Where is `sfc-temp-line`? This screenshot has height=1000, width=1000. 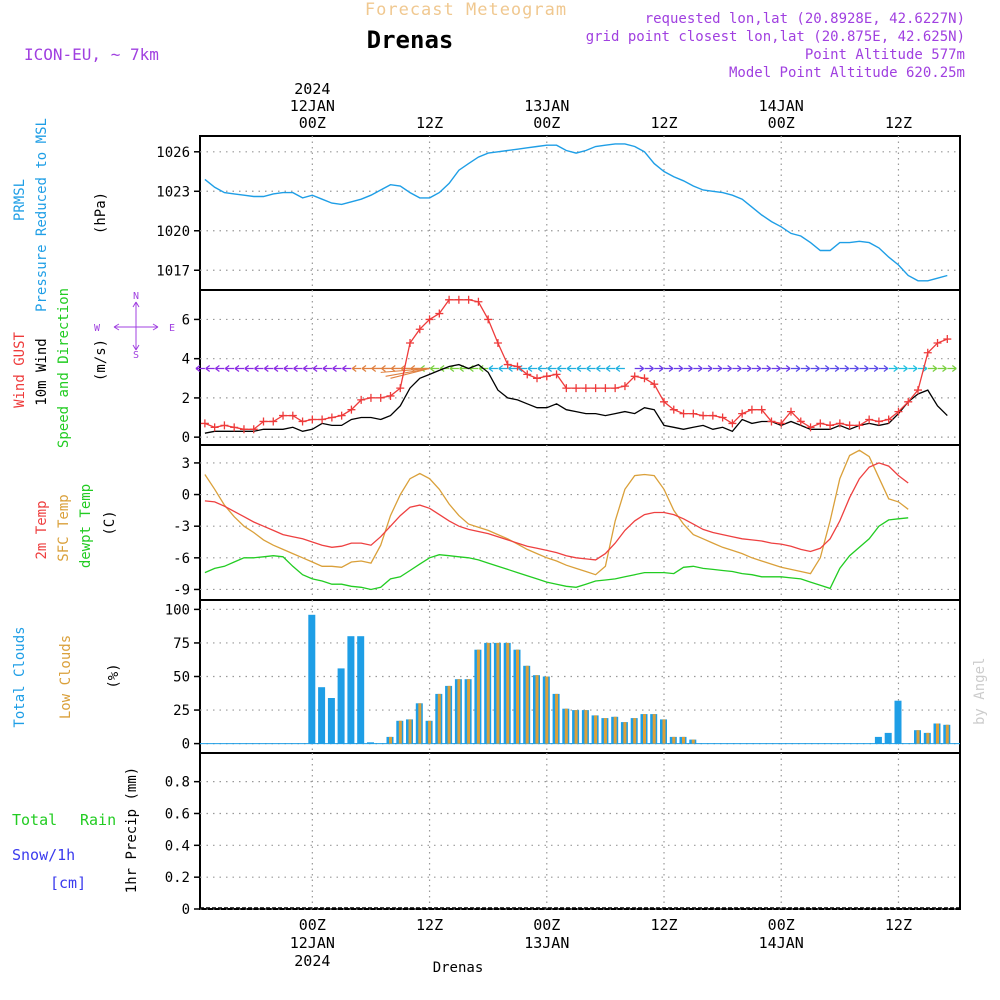 sfc-temp-line is located at coordinates (556, 512).